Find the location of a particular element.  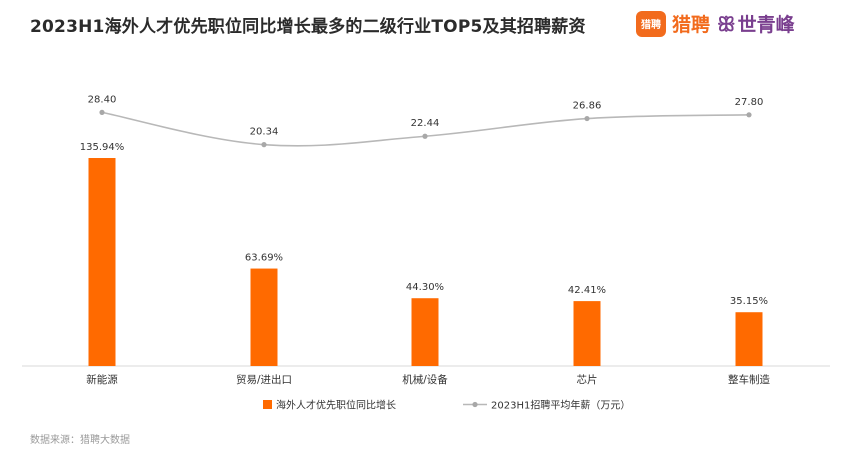

shiqingfeng-logo-icon: ꕥ is located at coordinates (726, 23).